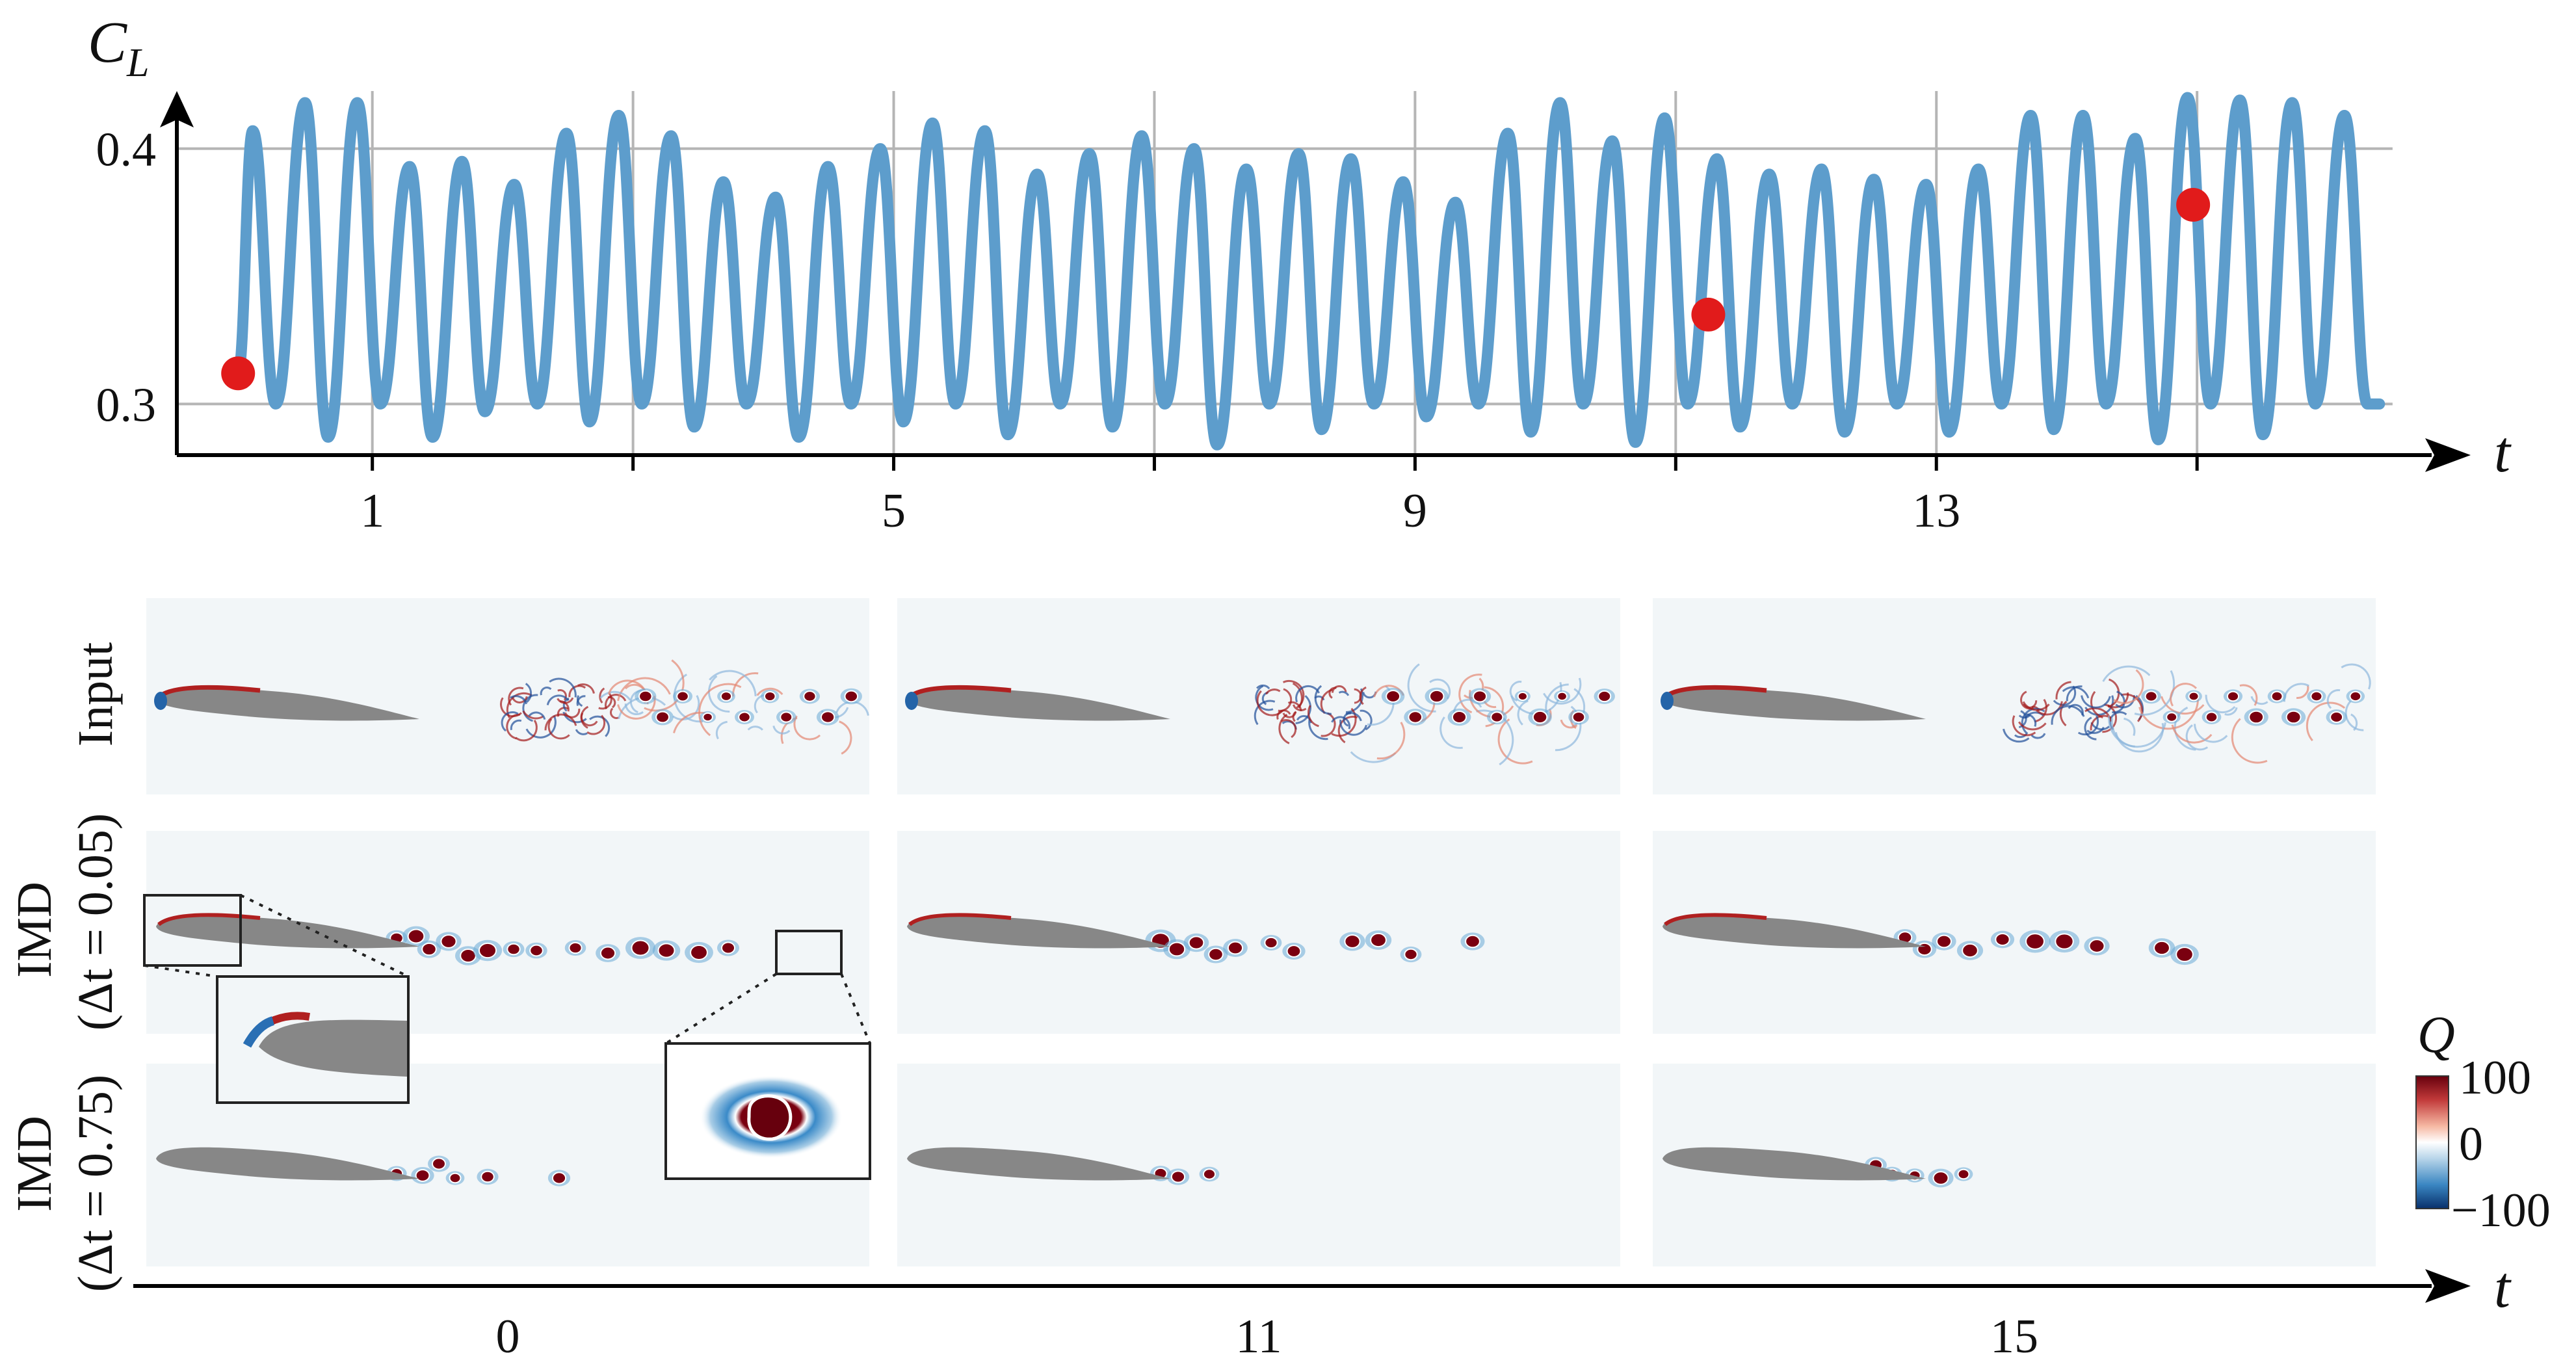 The image size is (2576, 1364). Describe the element at coordinates (894, 511) in the screenshot. I see `x-tick-label: 5` at that location.